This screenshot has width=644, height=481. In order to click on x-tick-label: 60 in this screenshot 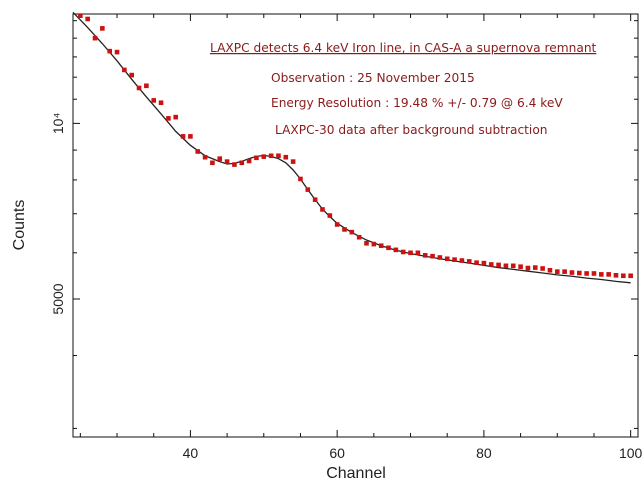, I will do `click(337, 453)`.